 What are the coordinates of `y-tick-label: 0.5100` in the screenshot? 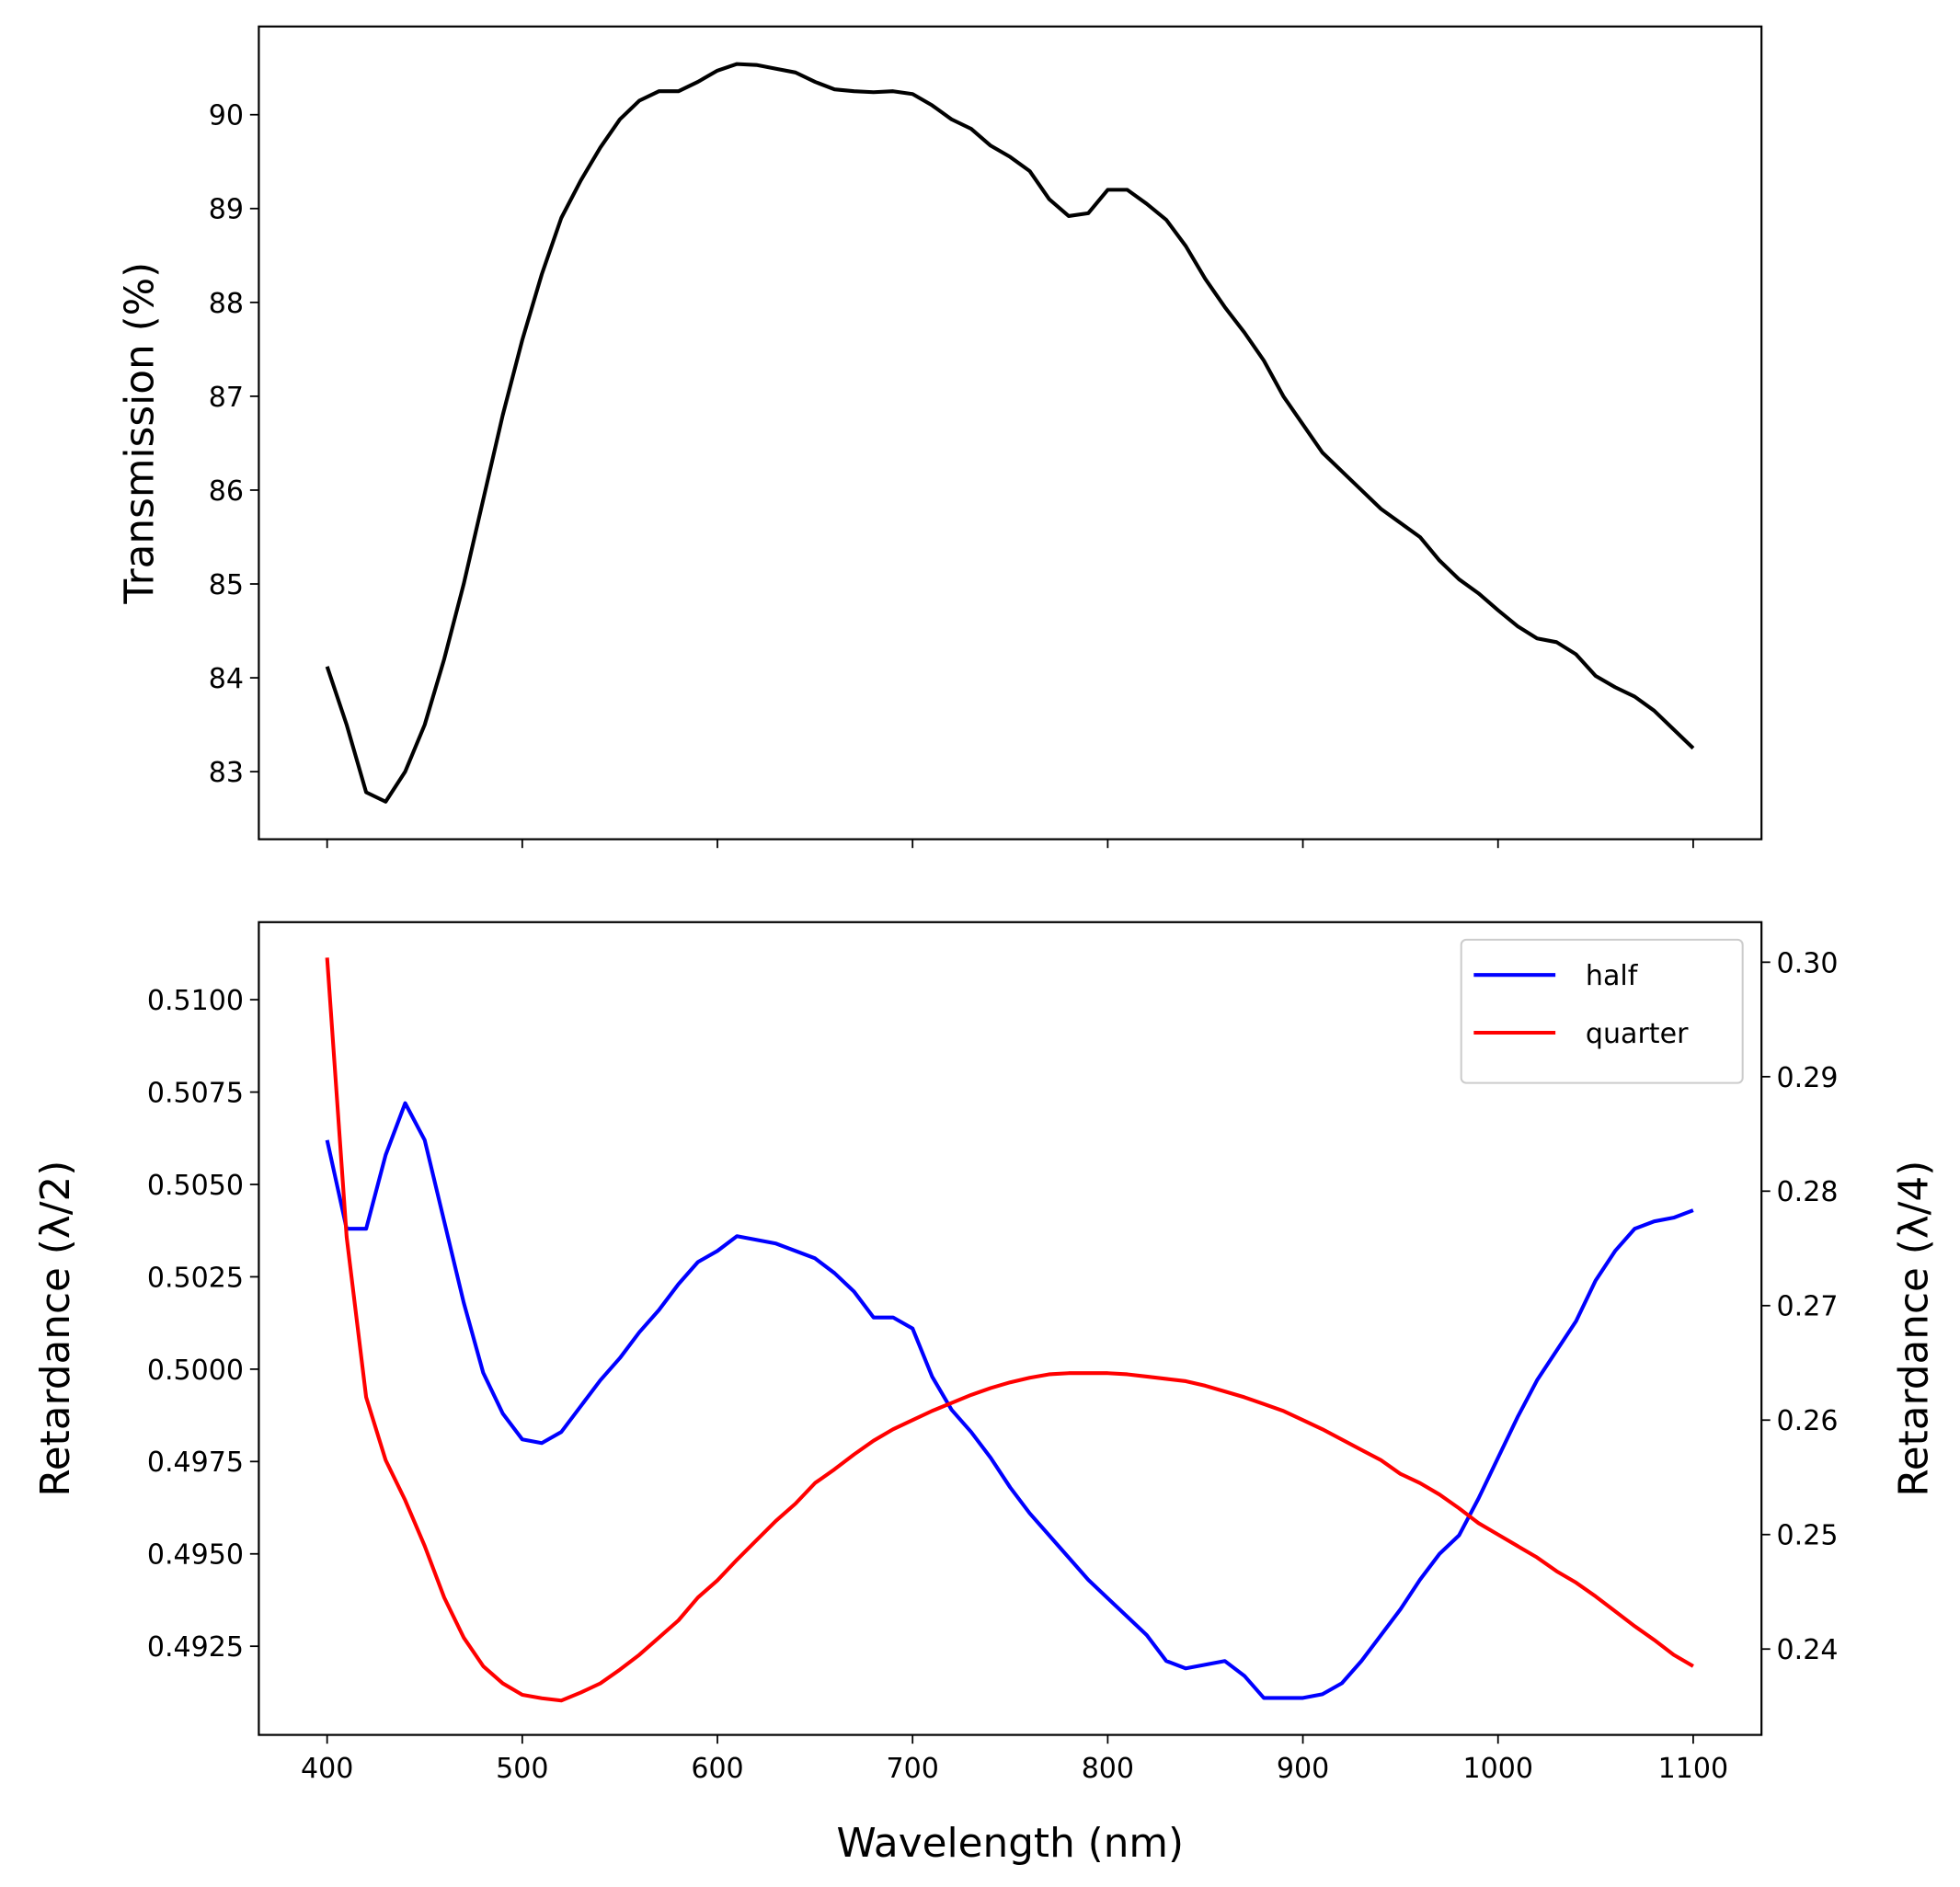 It's located at (196, 1001).